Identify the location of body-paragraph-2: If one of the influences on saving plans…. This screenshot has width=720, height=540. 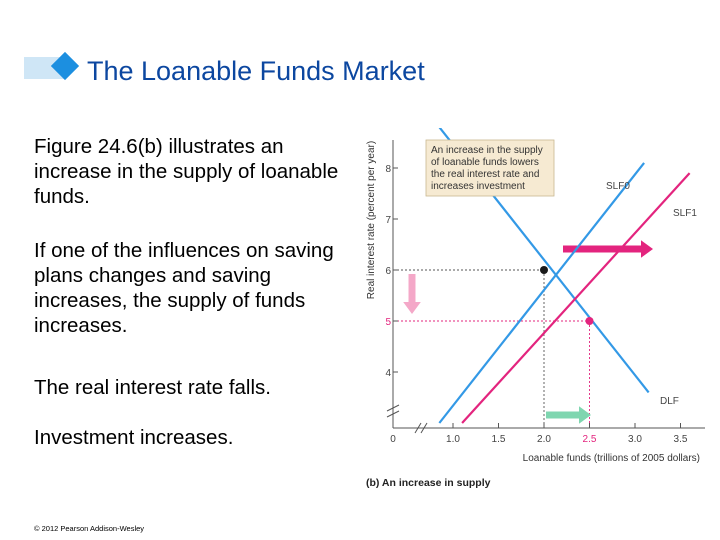
(184, 288).